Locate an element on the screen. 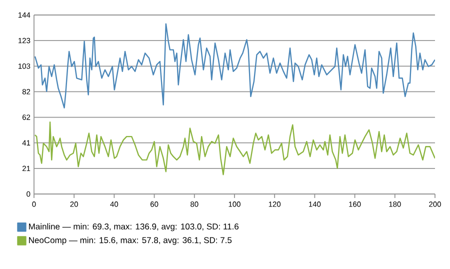 The height and width of the screenshot is (269, 450). legend-label: Mainline — min: 69.3, max: 136.9, avg: 103.0, SD: 11.6 is located at coordinates (134, 227).